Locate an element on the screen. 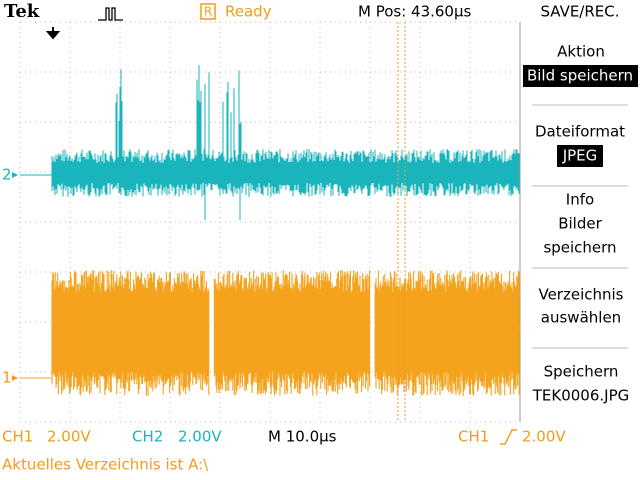  trigger-pos-marker is located at coordinates (53, 33).